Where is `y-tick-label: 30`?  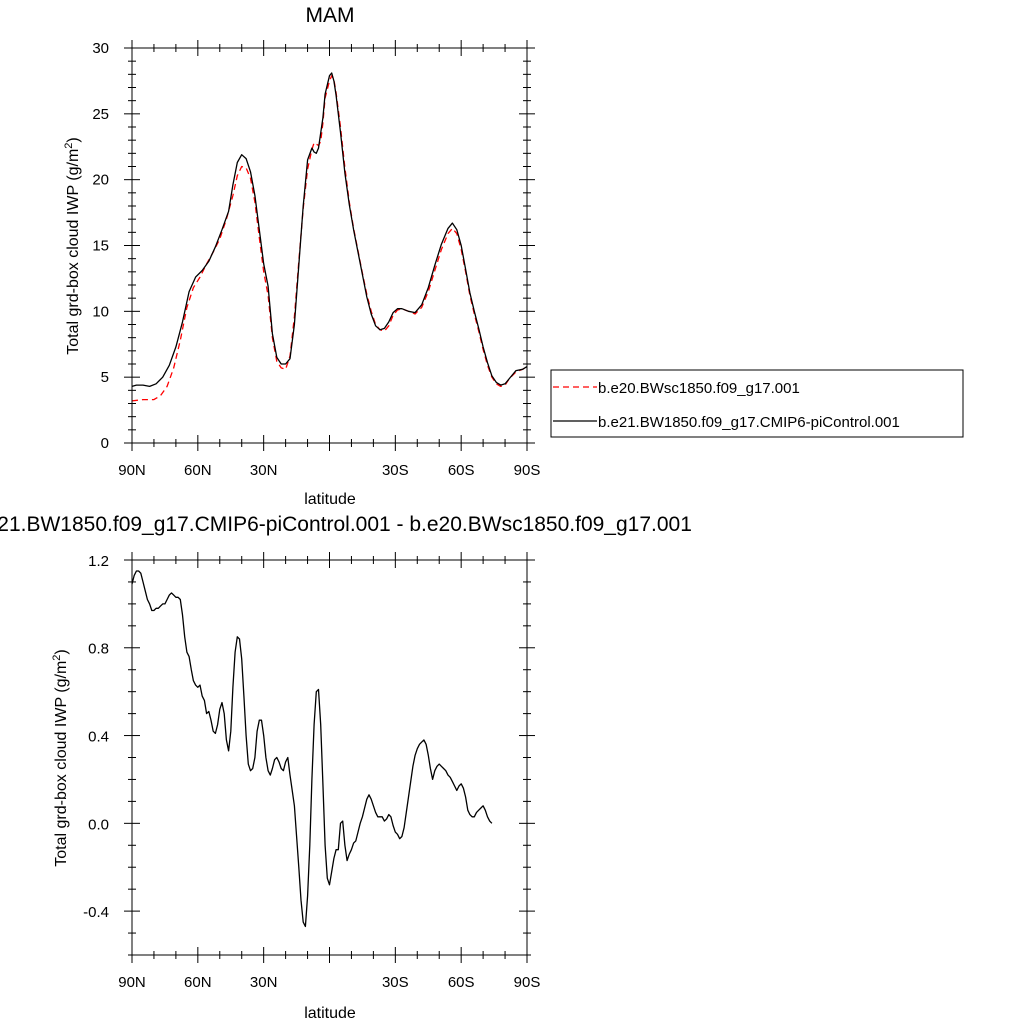 y-tick-label: 30 is located at coordinates (100, 48).